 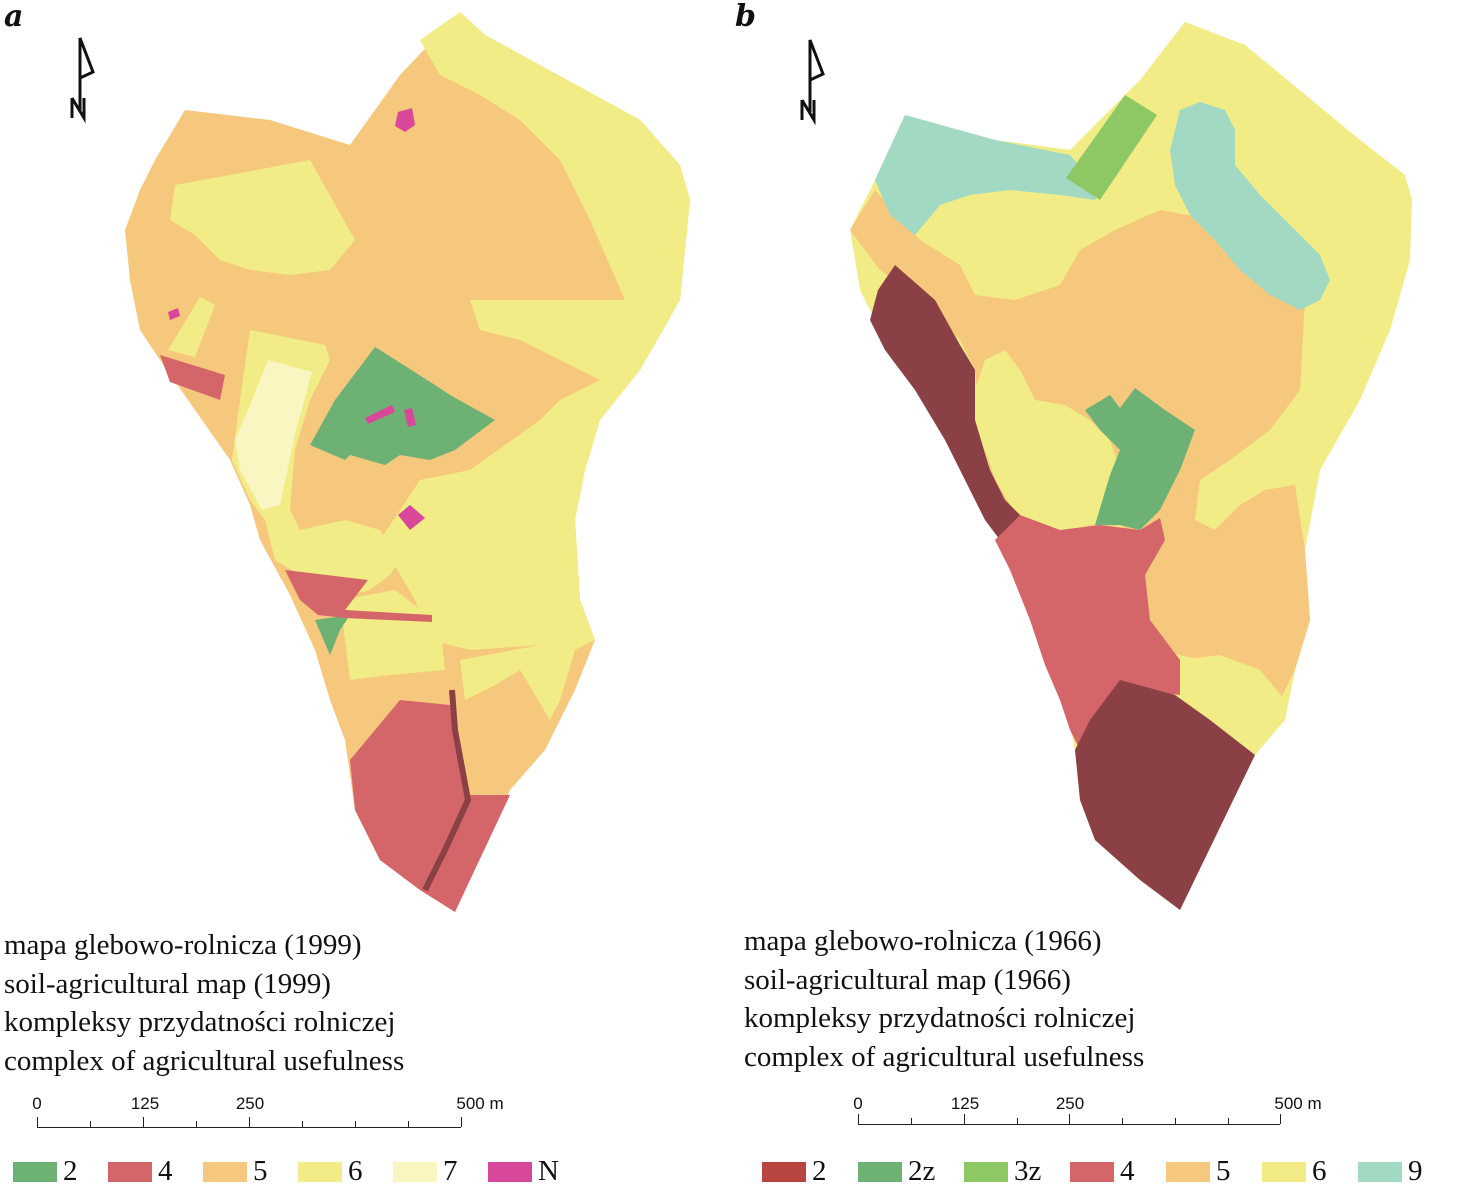 What do you see at coordinates (1111, 147) in the screenshot?
I see `map-b-zone-3z` at bounding box center [1111, 147].